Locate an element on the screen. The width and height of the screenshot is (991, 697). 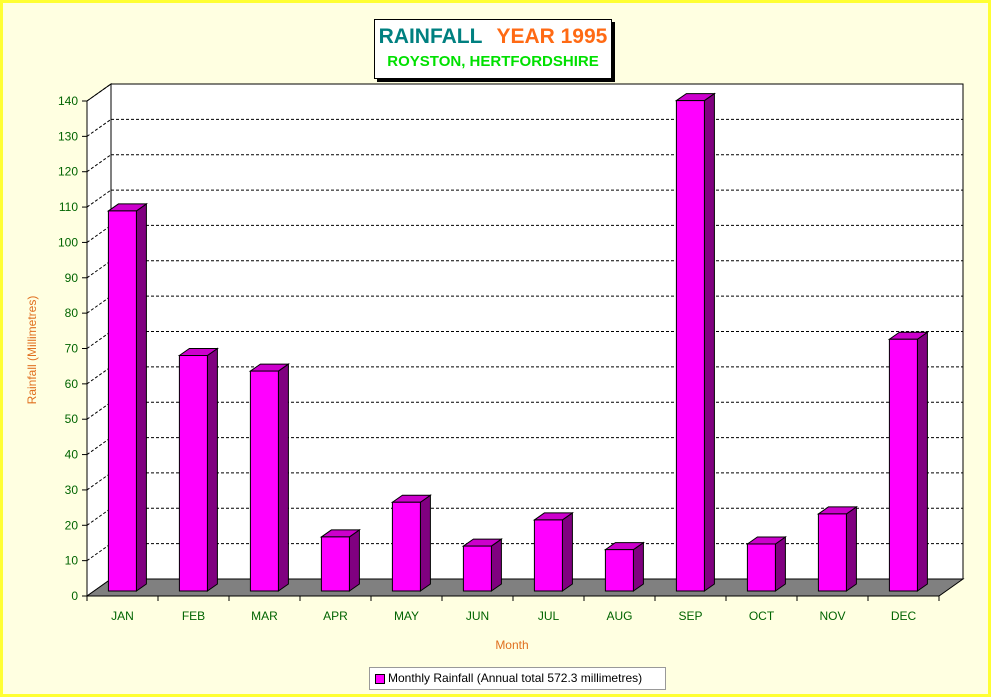
x-tick-label: FEB is located at coordinates (193, 616).